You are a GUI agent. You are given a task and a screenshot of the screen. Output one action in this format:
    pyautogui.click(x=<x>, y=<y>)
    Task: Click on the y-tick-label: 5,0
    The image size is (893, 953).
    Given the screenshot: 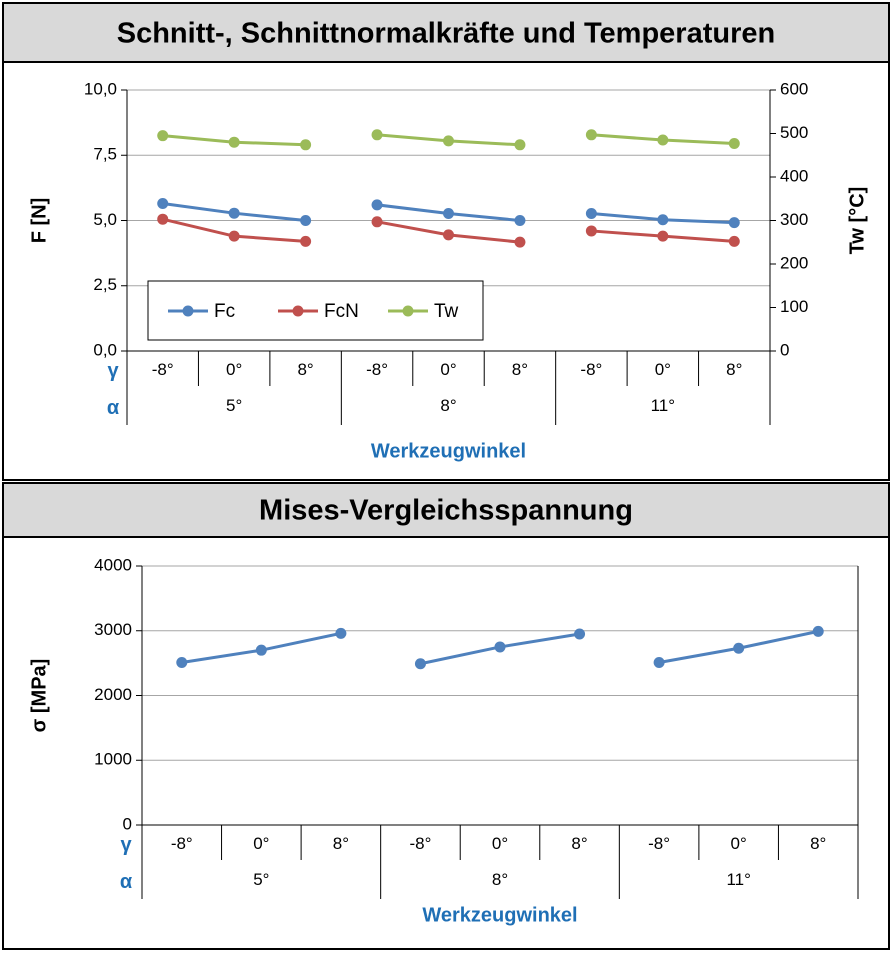 What is the action you would take?
    pyautogui.click(x=105, y=219)
    